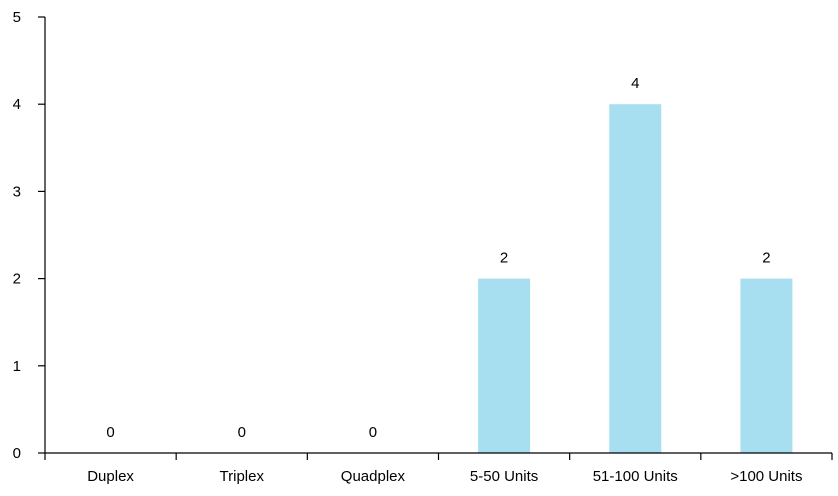 The width and height of the screenshot is (838, 496). What do you see at coordinates (17, 104) in the screenshot?
I see `y-tick-label-4: 4` at bounding box center [17, 104].